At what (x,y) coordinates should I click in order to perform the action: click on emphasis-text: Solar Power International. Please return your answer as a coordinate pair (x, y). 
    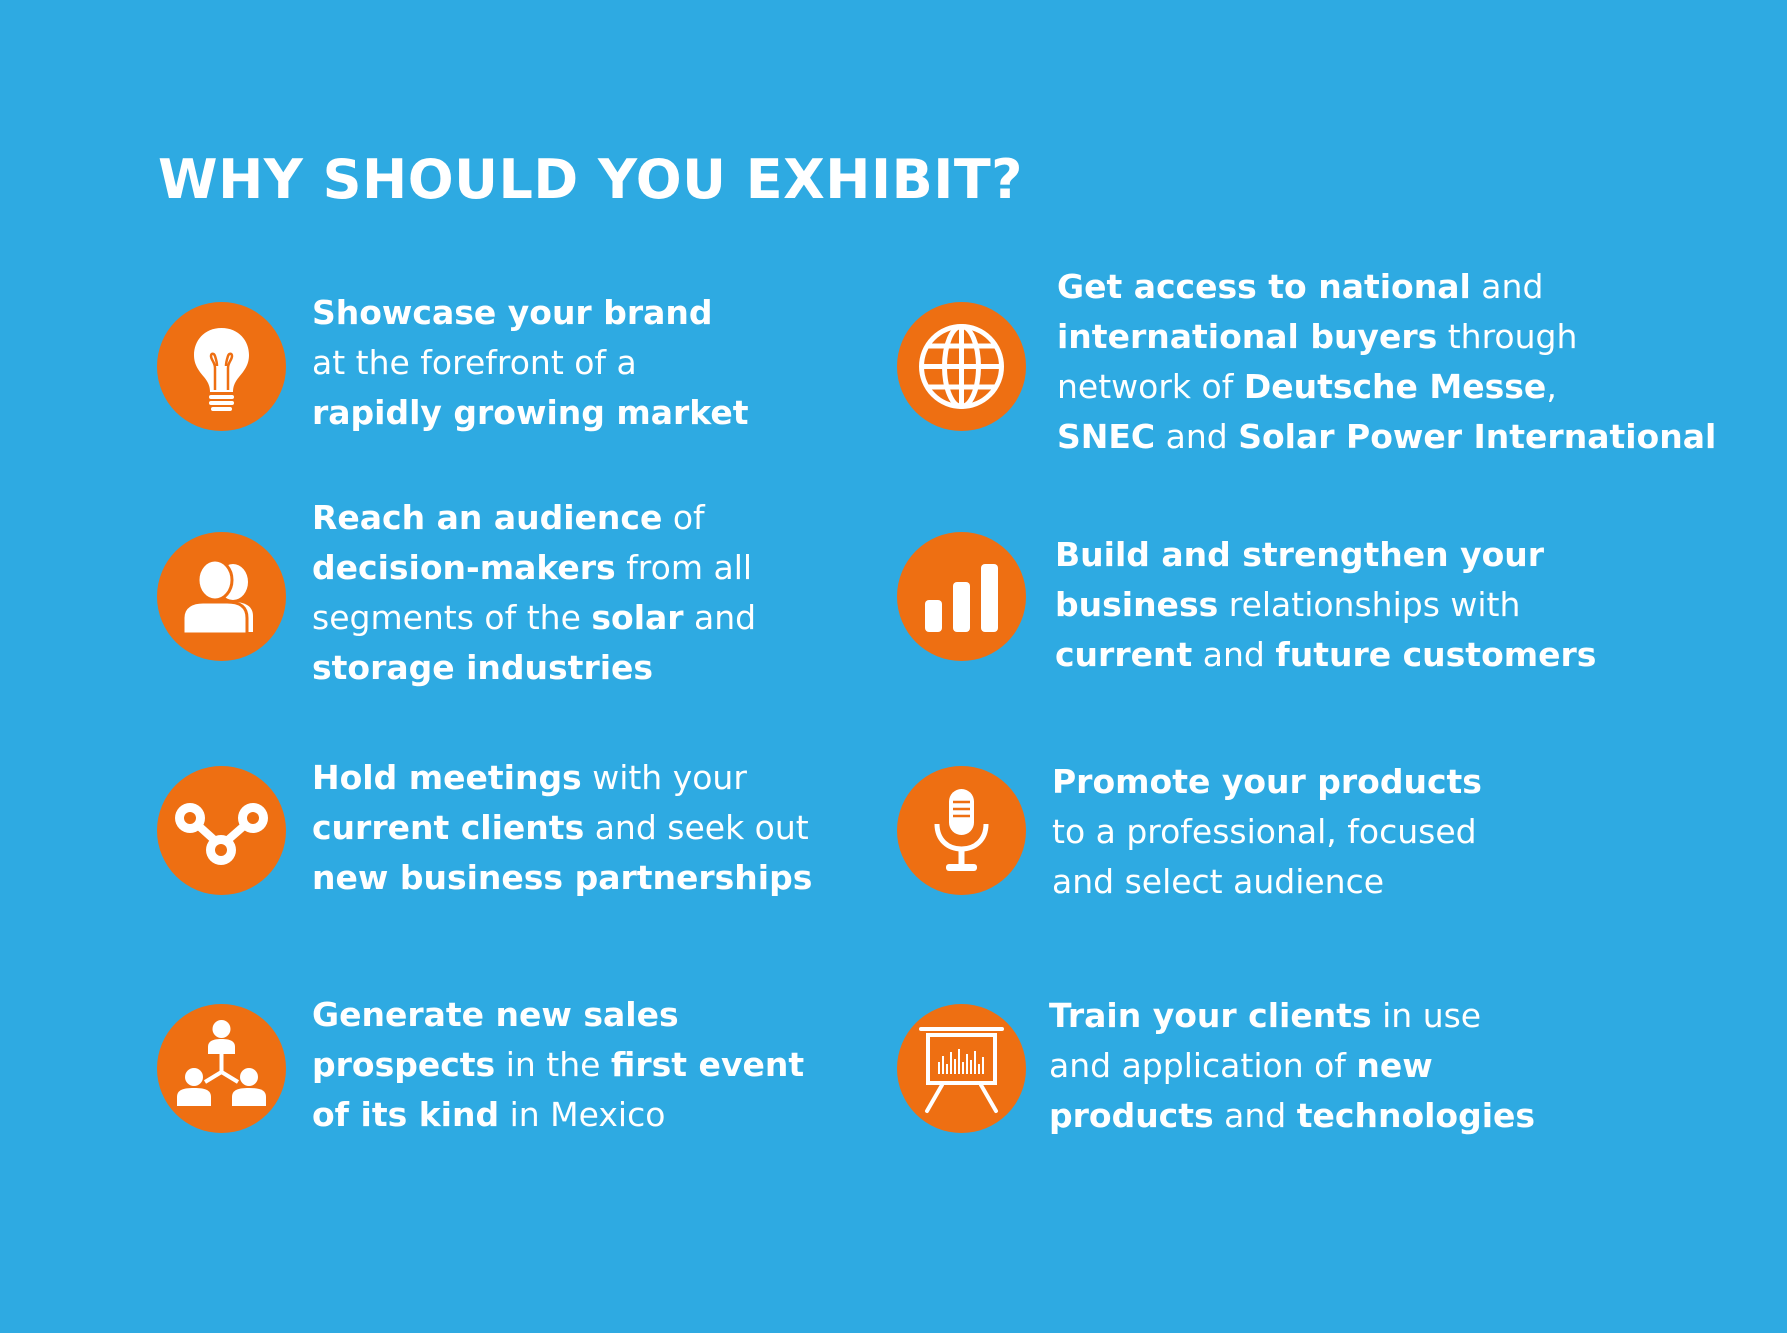
    Looking at the image, I should click on (1477, 436).